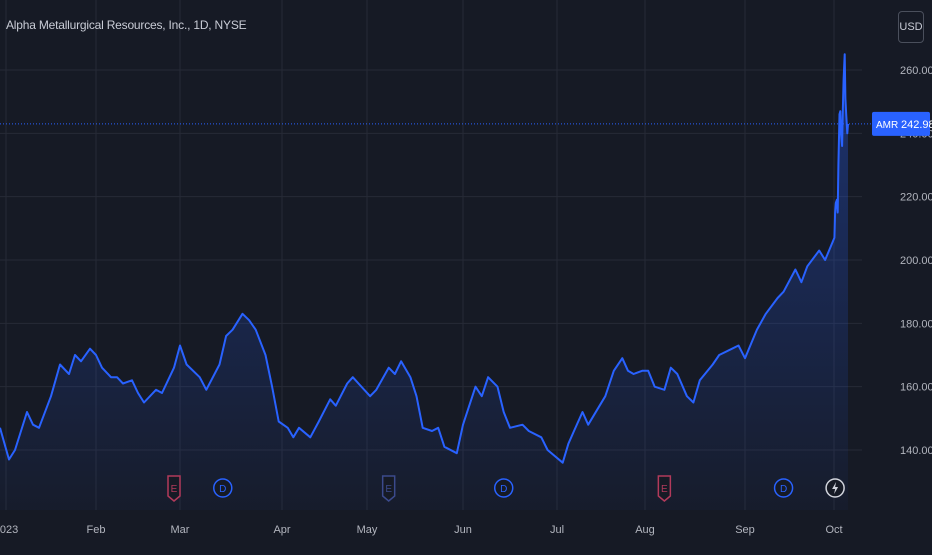  Describe the element at coordinates (916, 125) in the screenshot. I see `price-tag-value: 242.98` at that location.